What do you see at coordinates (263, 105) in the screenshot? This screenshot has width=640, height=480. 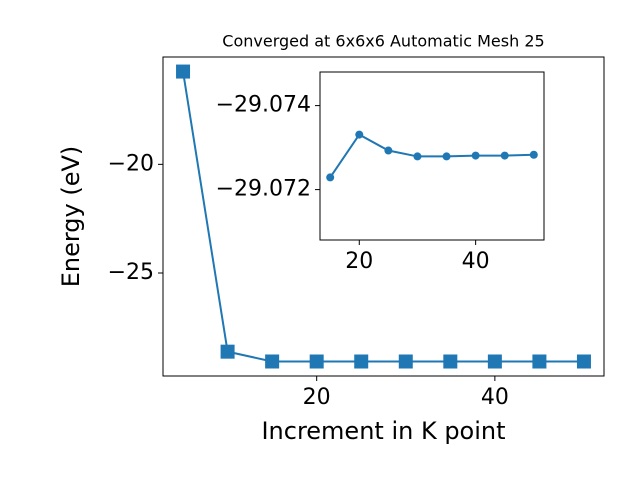 I see `y-tick-label: −29.074` at bounding box center [263, 105].